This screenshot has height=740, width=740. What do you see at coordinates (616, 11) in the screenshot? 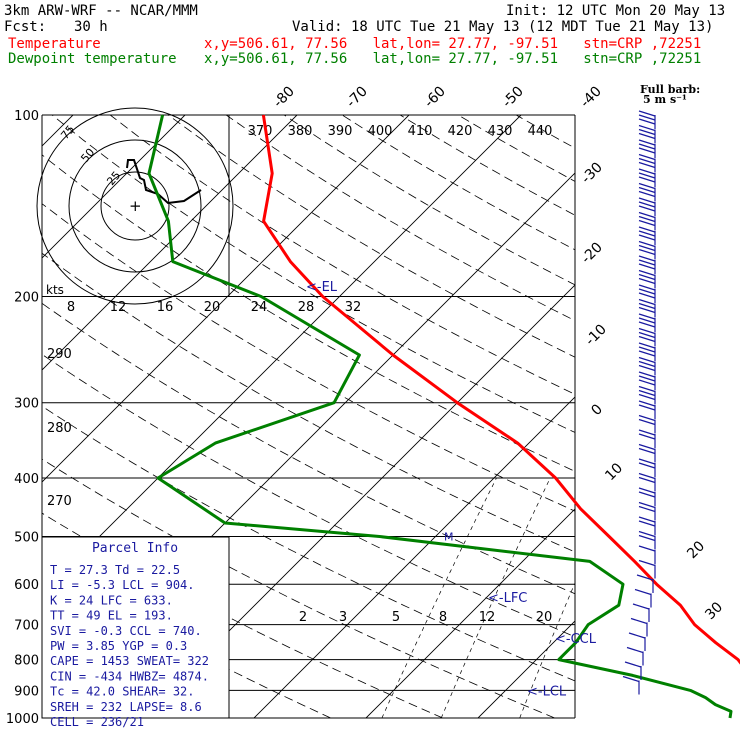
I see `init-time: Init: 12 UTC Mon 20 May 13` at bounding box center [616, 11].